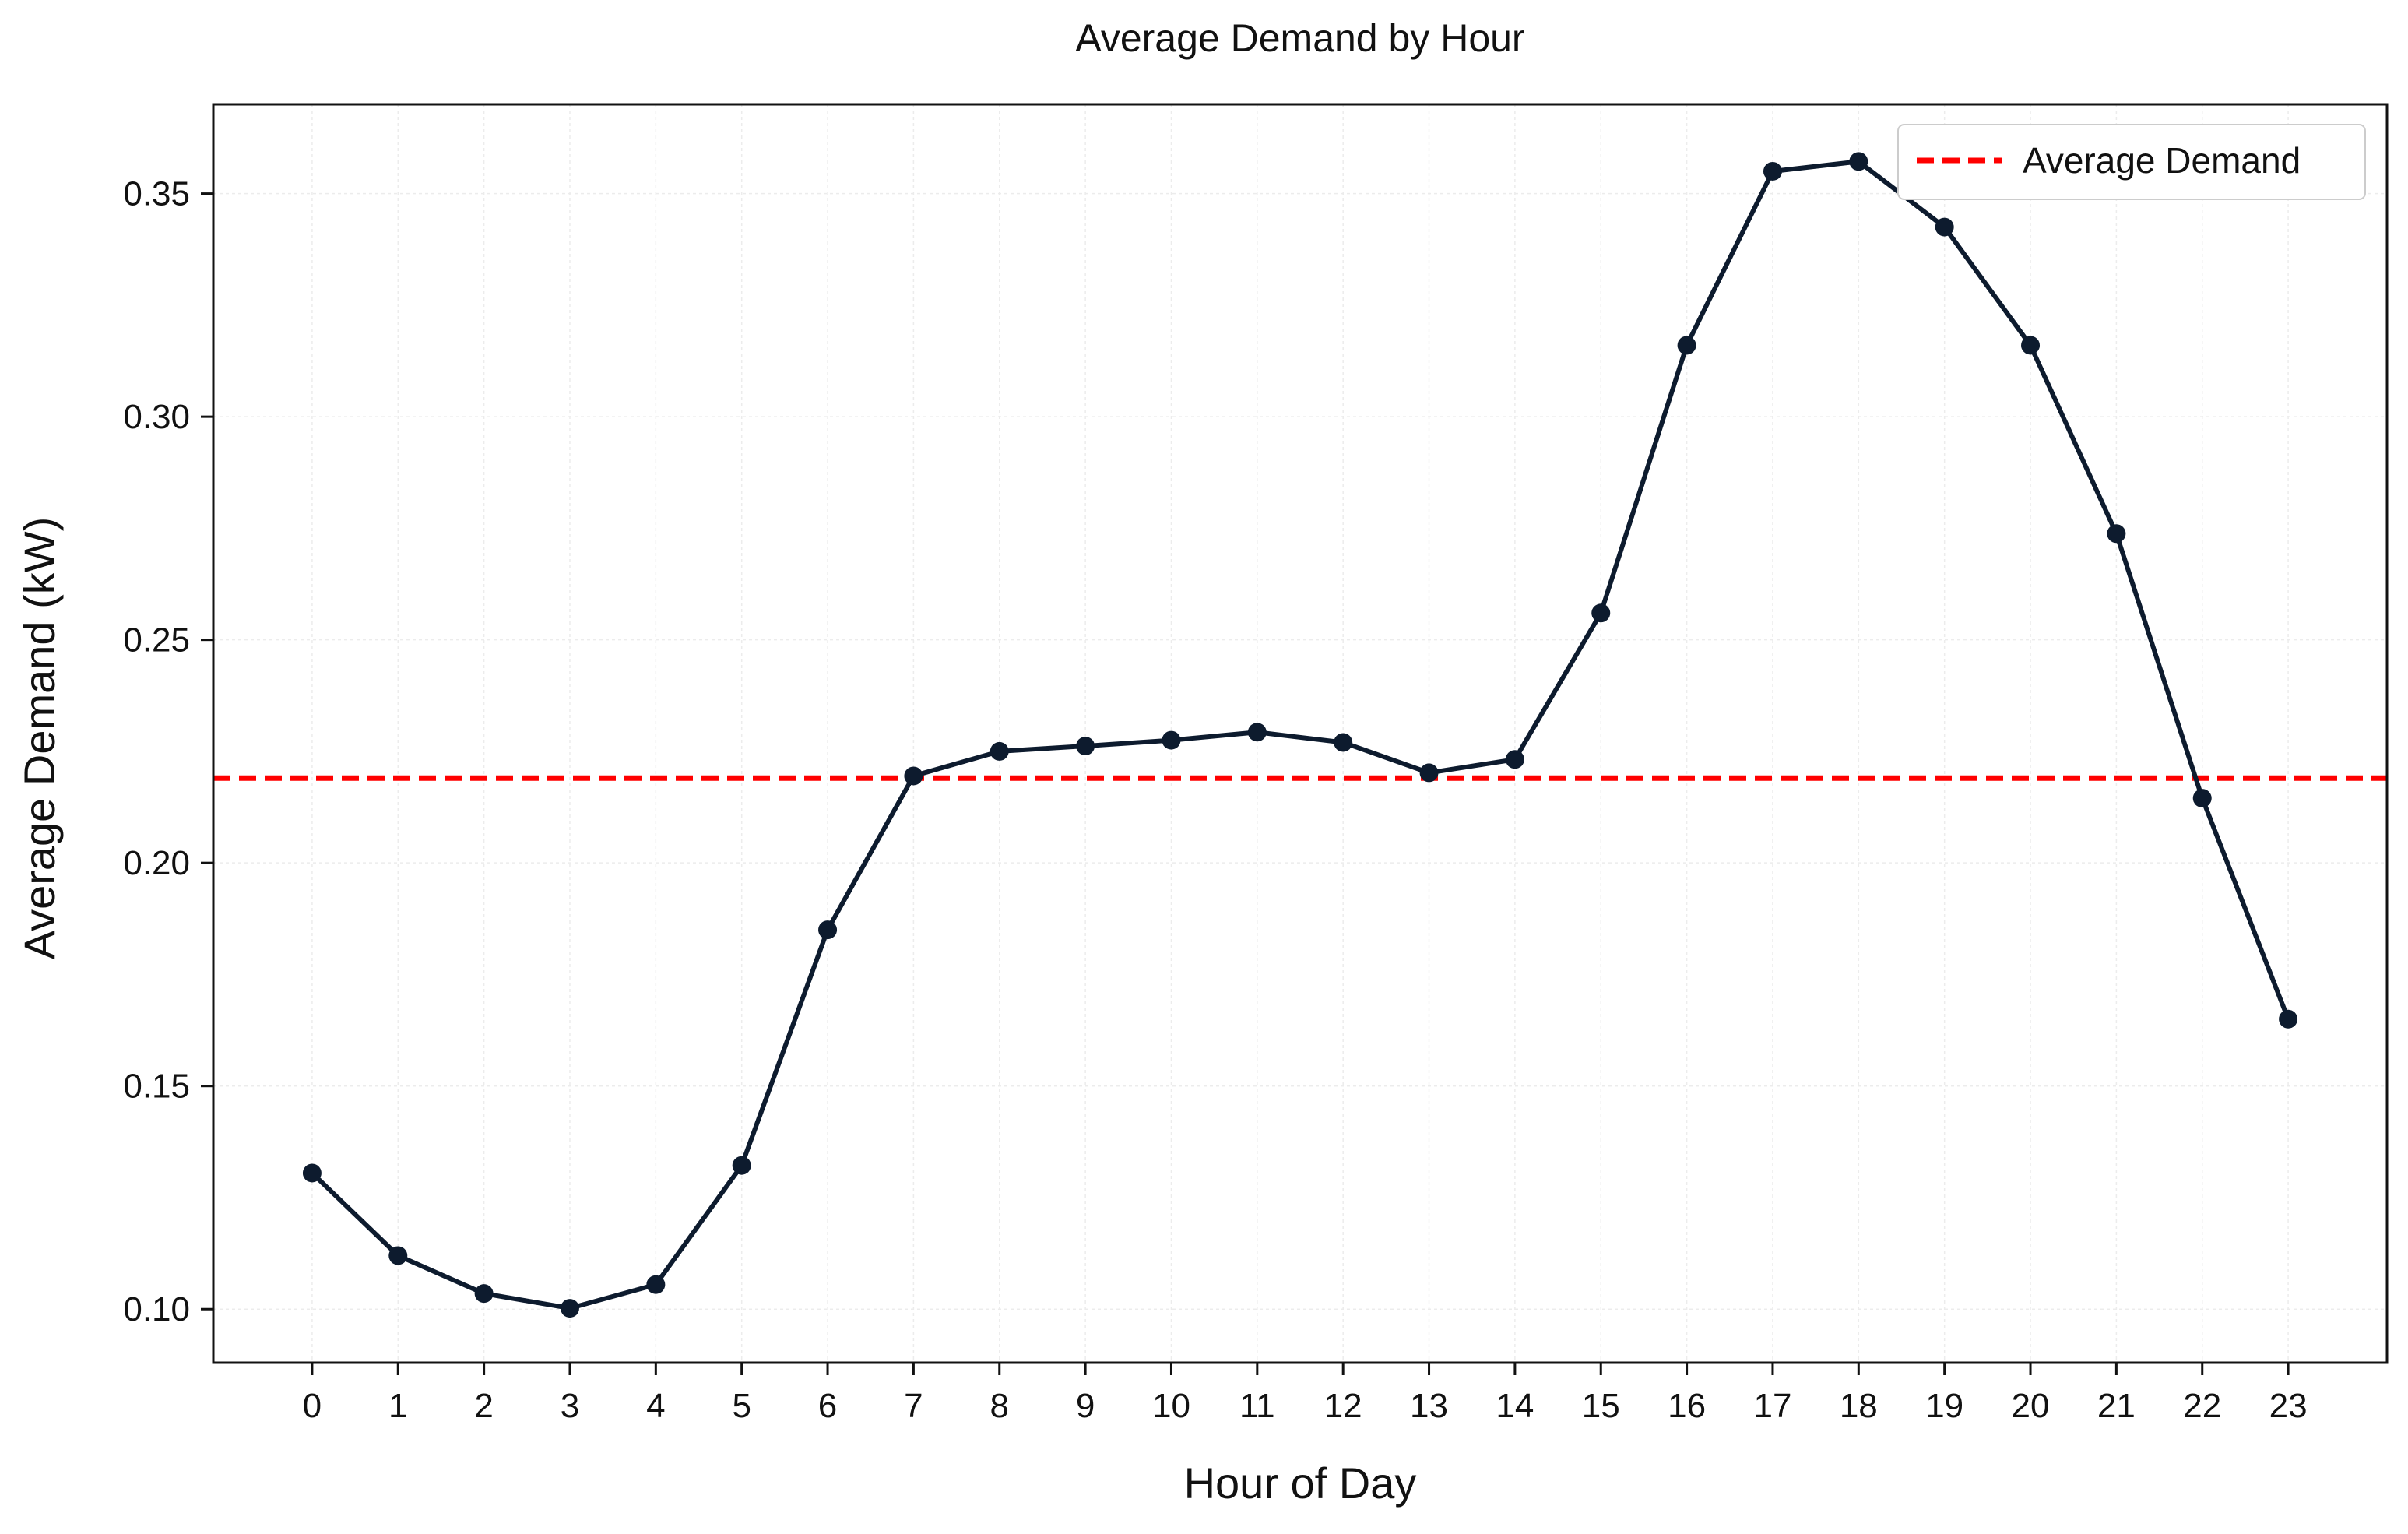 This screenshot has width=2408, height=1534. I want to click on x-tick-label: 21, so click(2116, 1406).